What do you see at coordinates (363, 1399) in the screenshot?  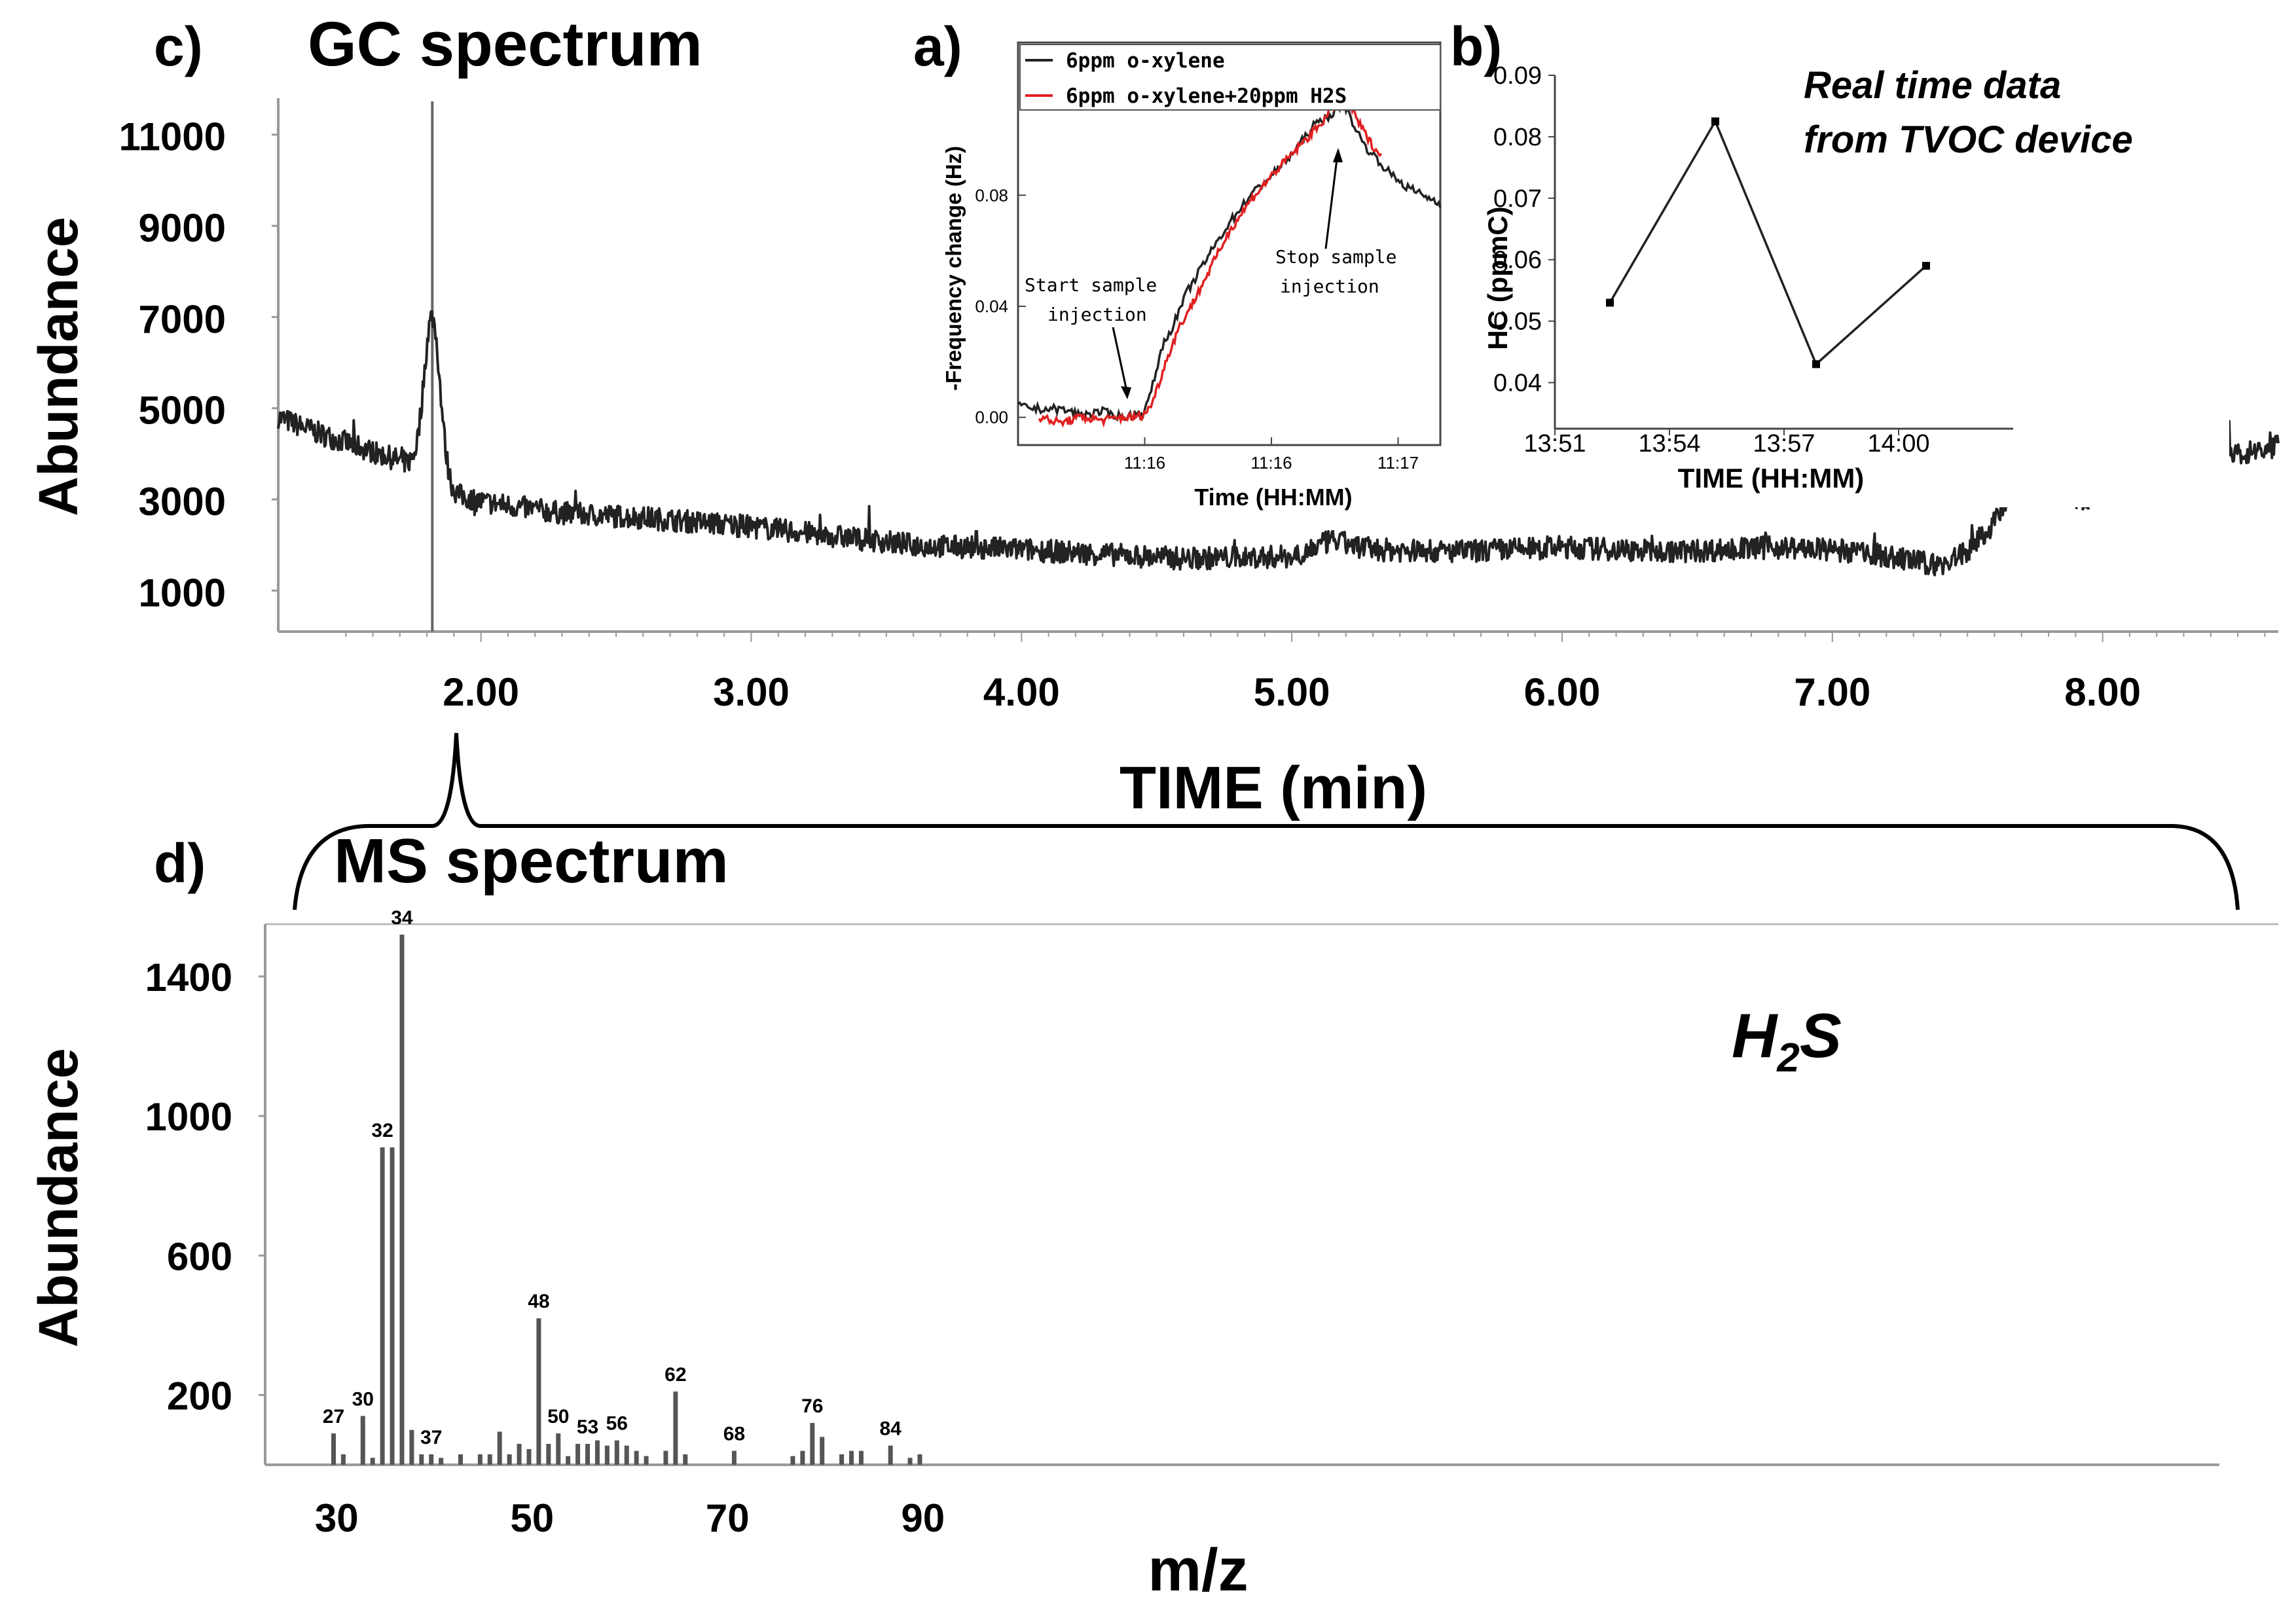 I see `ms-peak-label: 30` at bounding box center [363, 1399].